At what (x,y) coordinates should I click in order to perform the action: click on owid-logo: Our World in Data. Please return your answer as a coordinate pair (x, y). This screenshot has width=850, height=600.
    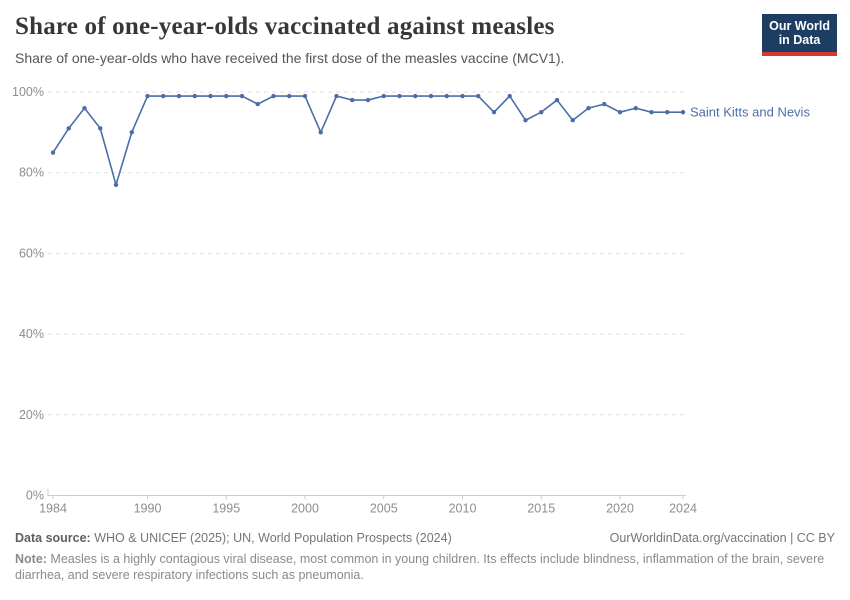
    Looking at the image, I should click on (799, 35).